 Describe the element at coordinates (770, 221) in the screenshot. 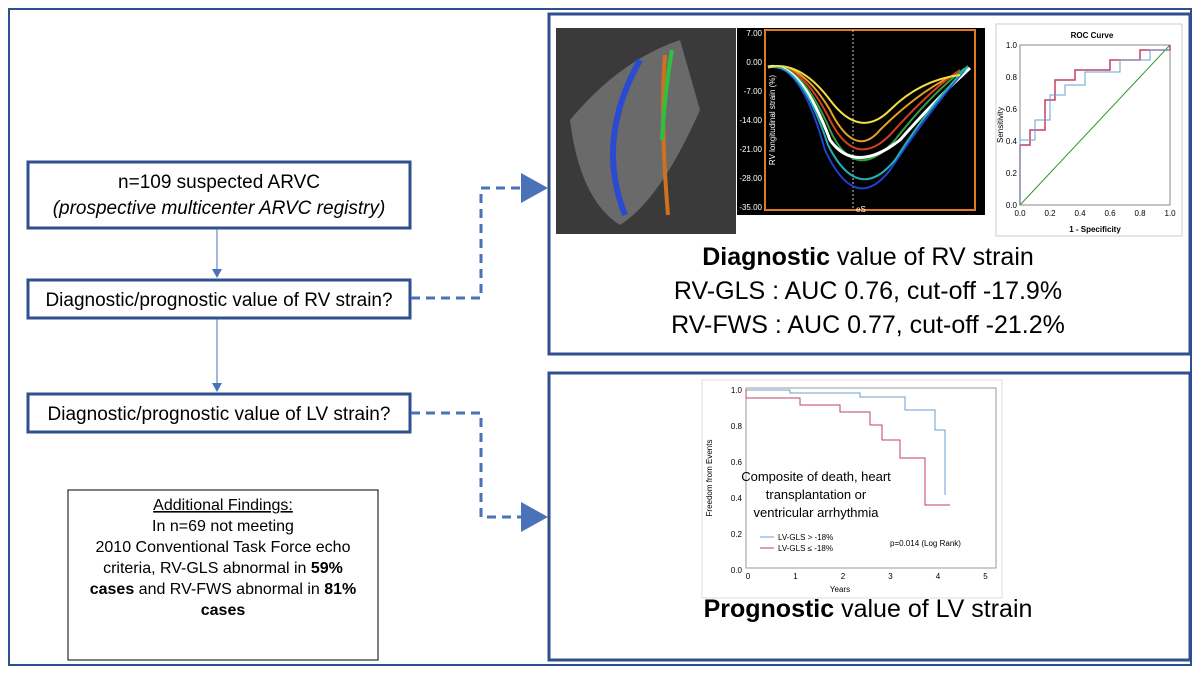

I see `tick-label: ms.` at that location.